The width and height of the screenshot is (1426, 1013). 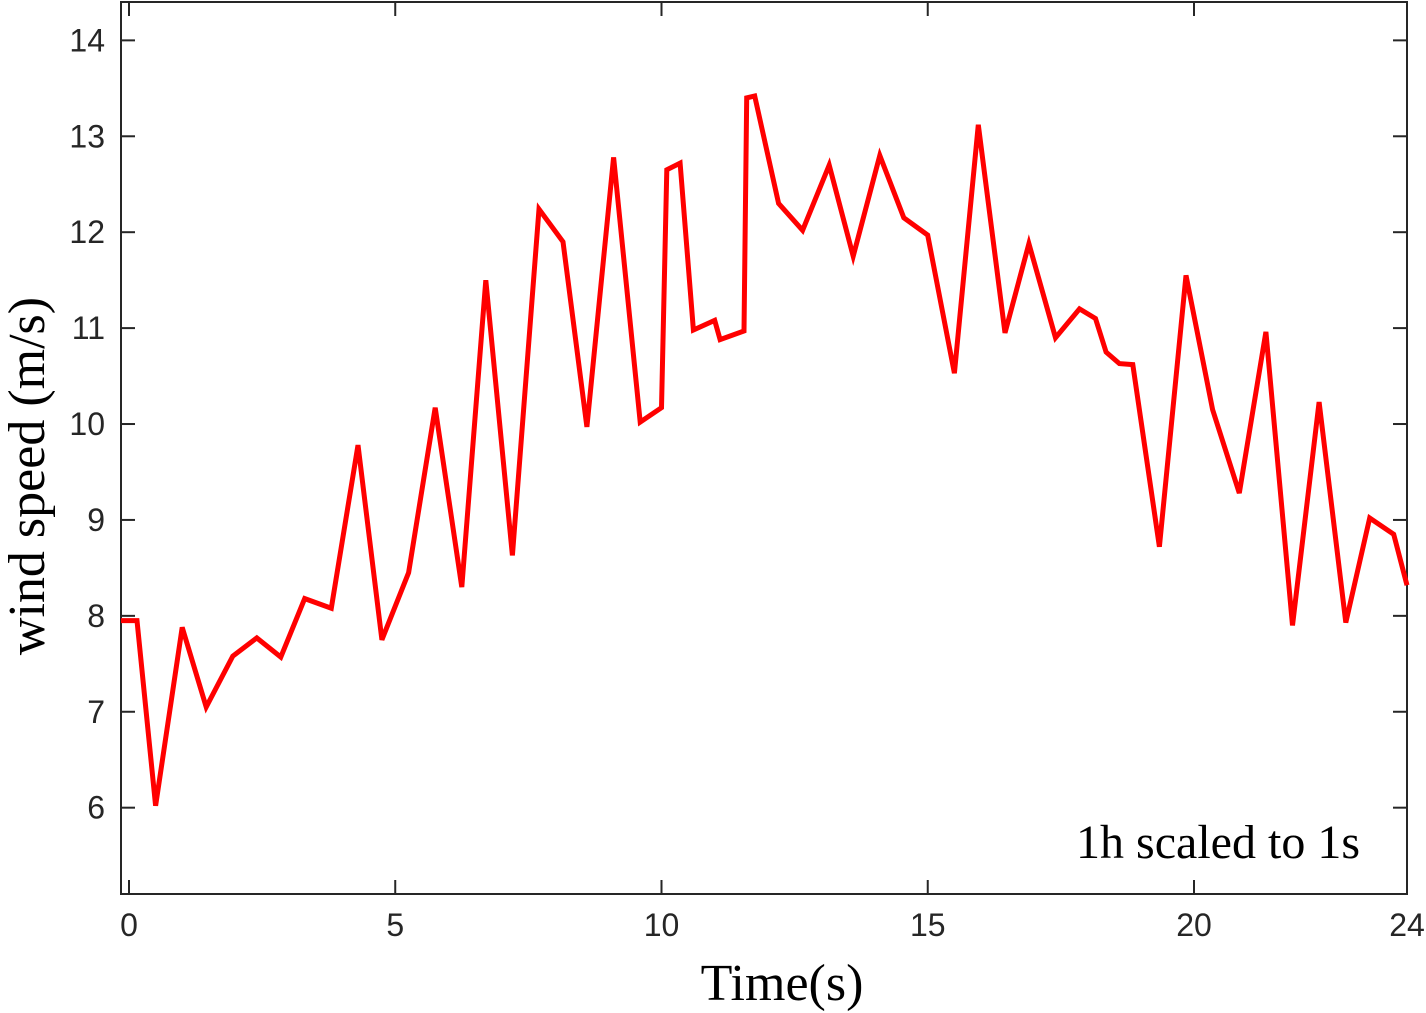 I want to click on y-tick-label: 6, so click(x=96, y=808).